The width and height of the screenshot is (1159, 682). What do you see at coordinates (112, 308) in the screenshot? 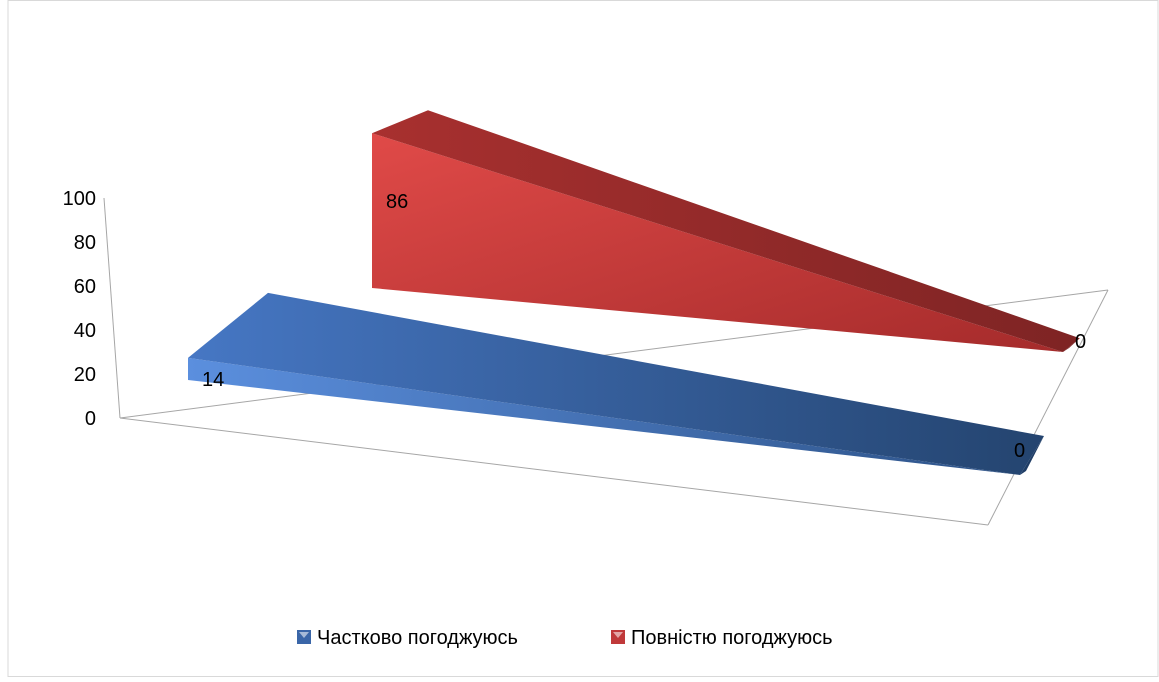
I see `value-axis-line` at bounding box center [112, 308].